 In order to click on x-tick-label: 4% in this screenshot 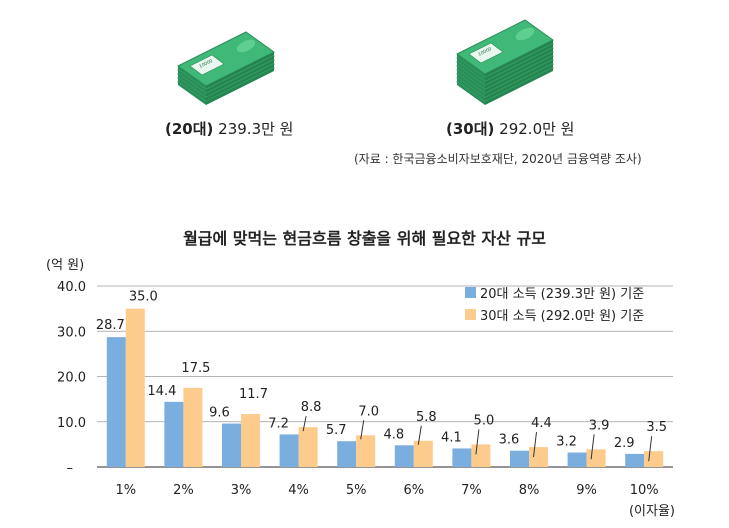, I will do `click(298, 490)`.